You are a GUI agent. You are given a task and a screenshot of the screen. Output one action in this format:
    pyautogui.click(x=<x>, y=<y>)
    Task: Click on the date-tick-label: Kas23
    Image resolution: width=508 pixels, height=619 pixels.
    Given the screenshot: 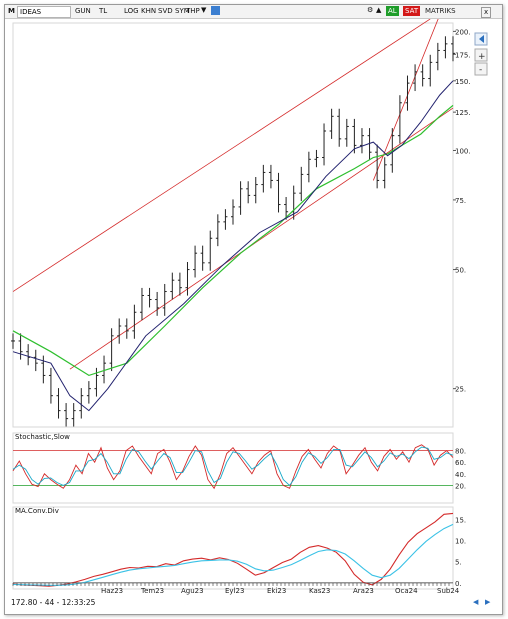 What is the action you would take?
    pyautogui.click(x=319, y=591)
    